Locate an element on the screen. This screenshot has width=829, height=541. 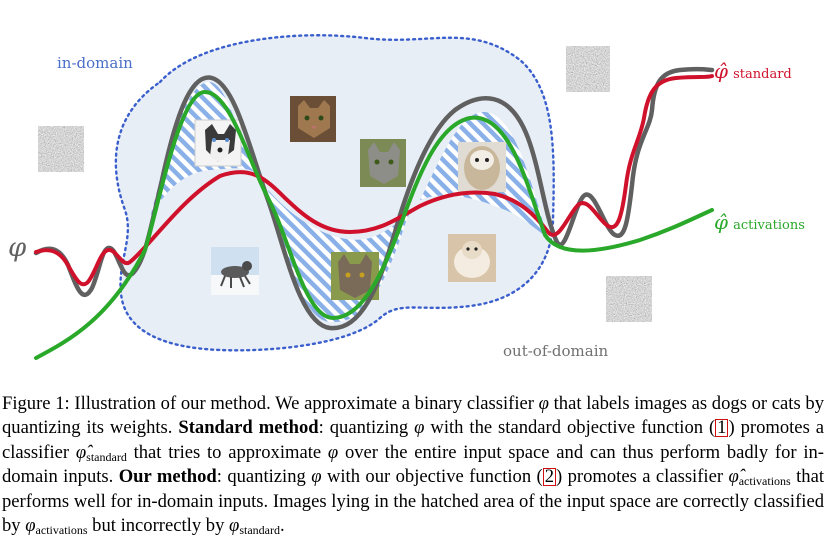
in-domain-label: in-domain is located at coordinates (95, 63).